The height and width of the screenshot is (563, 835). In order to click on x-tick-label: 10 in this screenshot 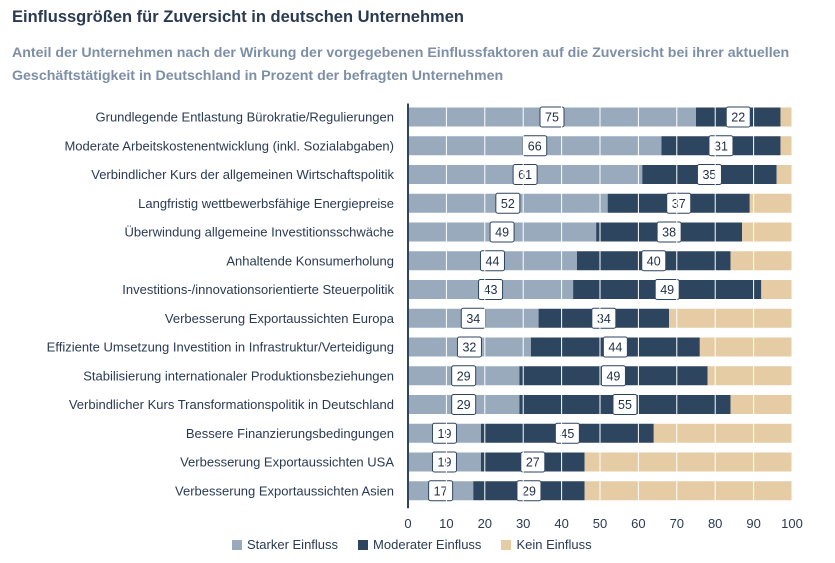, I will do `click(446, 523)`.